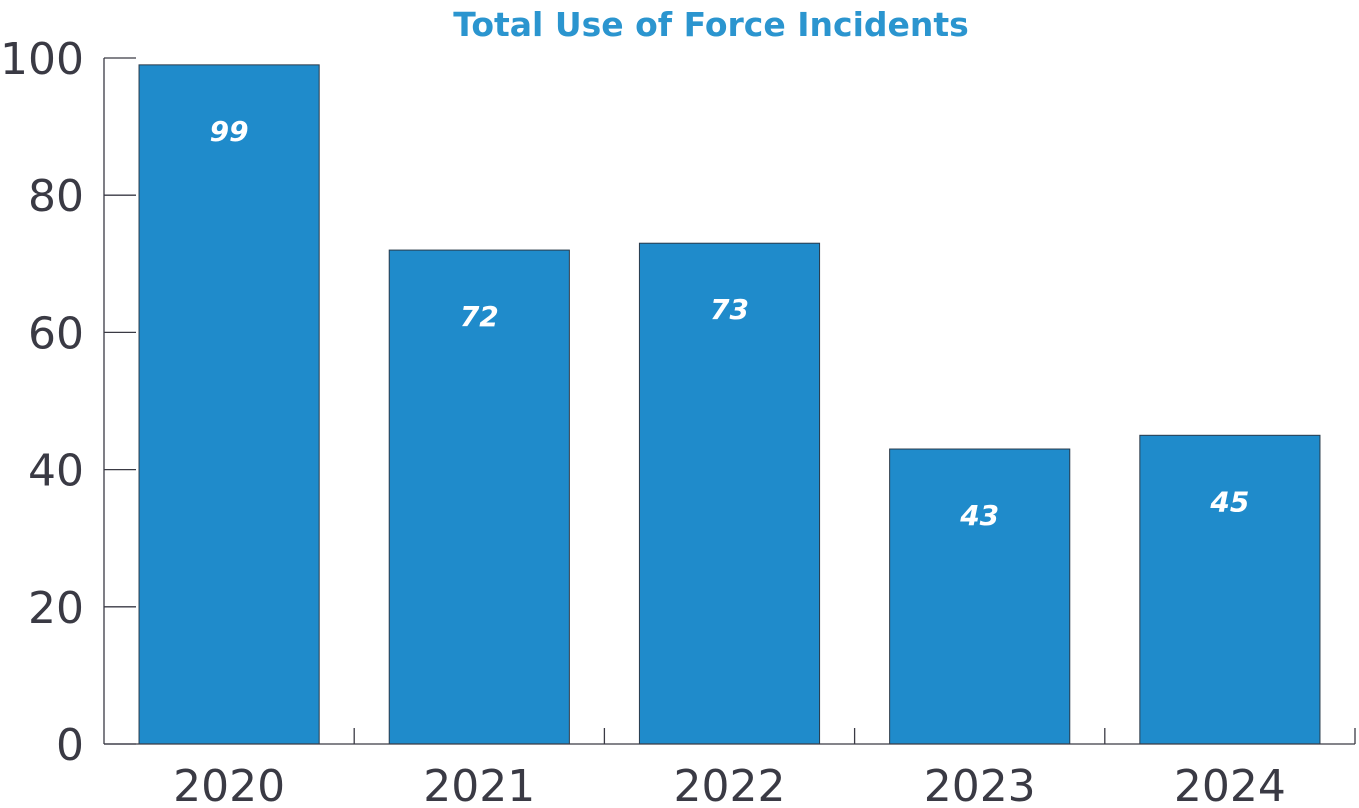 The height and width of the screenshot is (808, 1359). Describe the element at coordinates (56, 608) in the screenshot. I see `y-tick-label: 20` at that location.